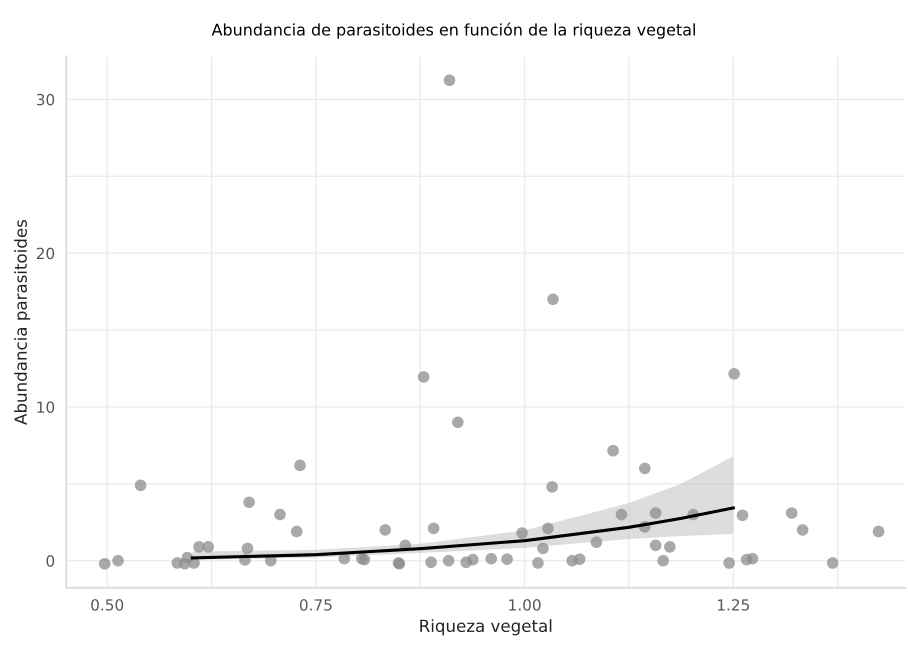 The image size is (908, 648). What do you see at coordinates (525, 605) in the screenshot?
I see `x-tick-label: 1.00` at bounding box center [525, 605].